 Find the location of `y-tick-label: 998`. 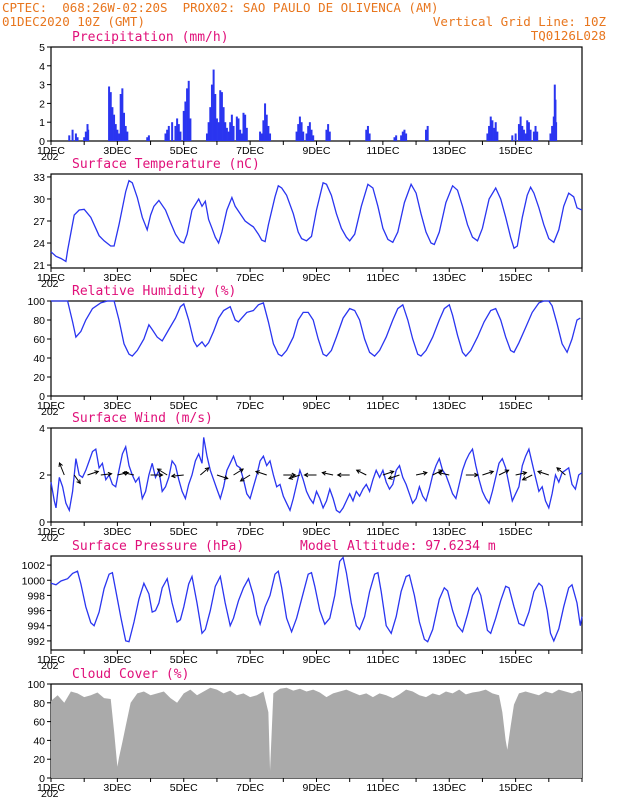

y-tick-label: 998 is located at coordinates (36, 596).